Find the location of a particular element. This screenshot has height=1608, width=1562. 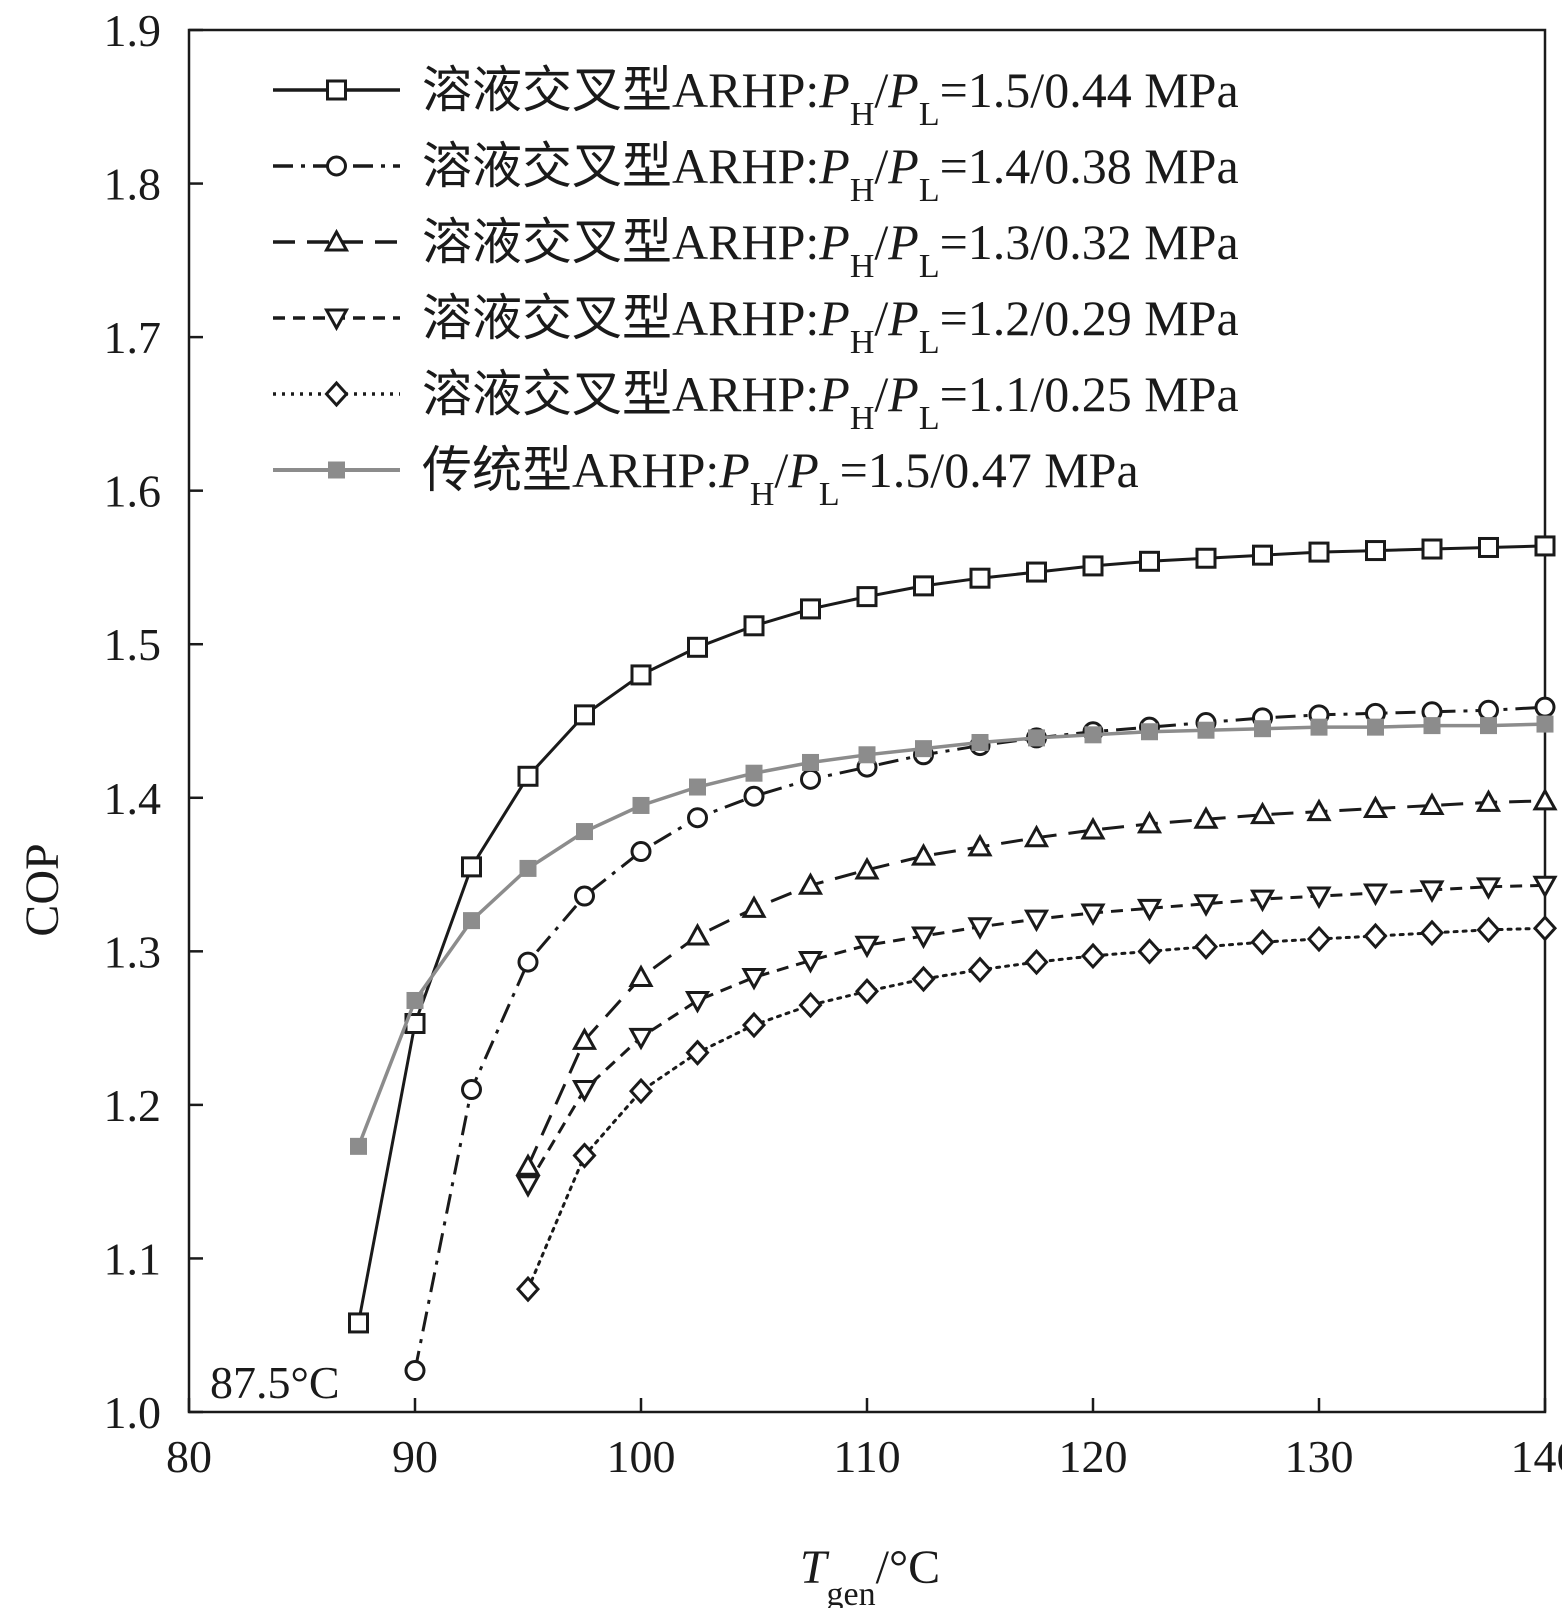

legend-label-part: =1.2/0.29 MPa is located at coordinates (1089, 318).